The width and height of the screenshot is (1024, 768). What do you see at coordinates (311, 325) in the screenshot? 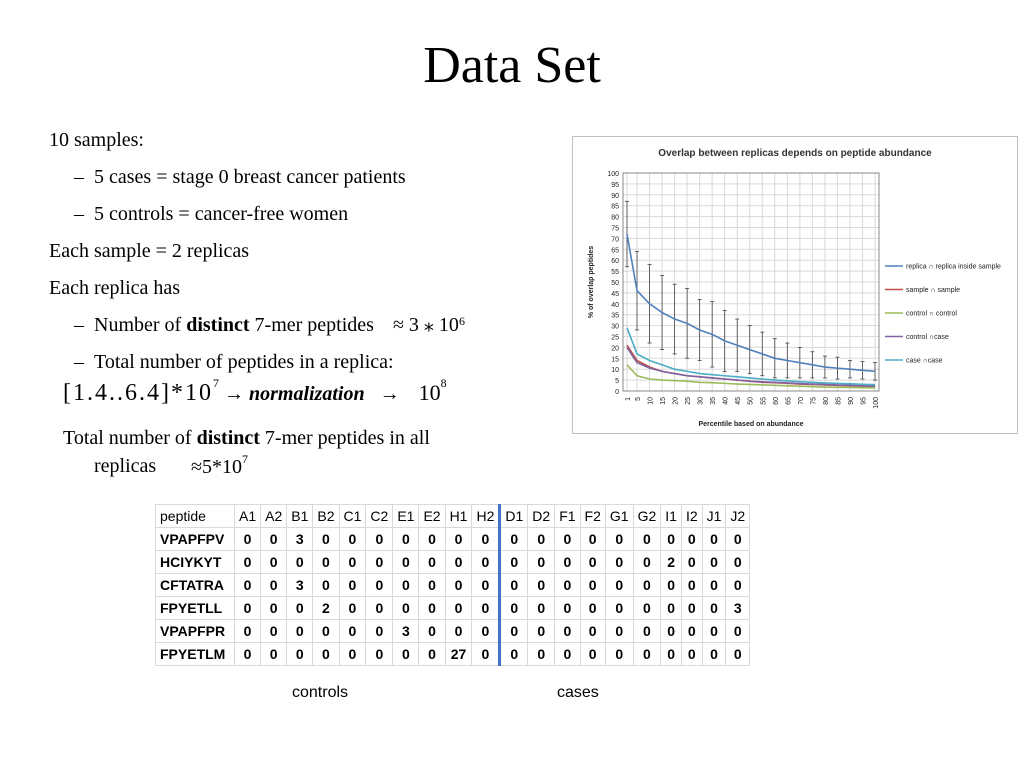
I see `distinct-suffix: 7-mer peptides` at bounding box center [311, 325].